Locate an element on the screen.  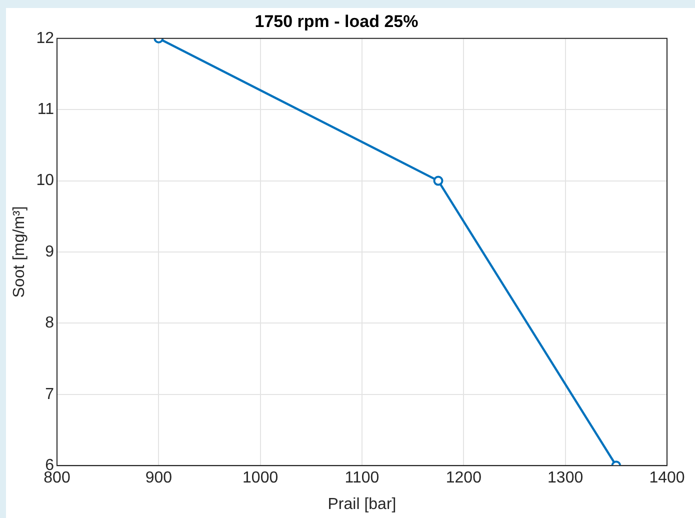
x-tick-label: 1000 is located at coordinates (260, 478).